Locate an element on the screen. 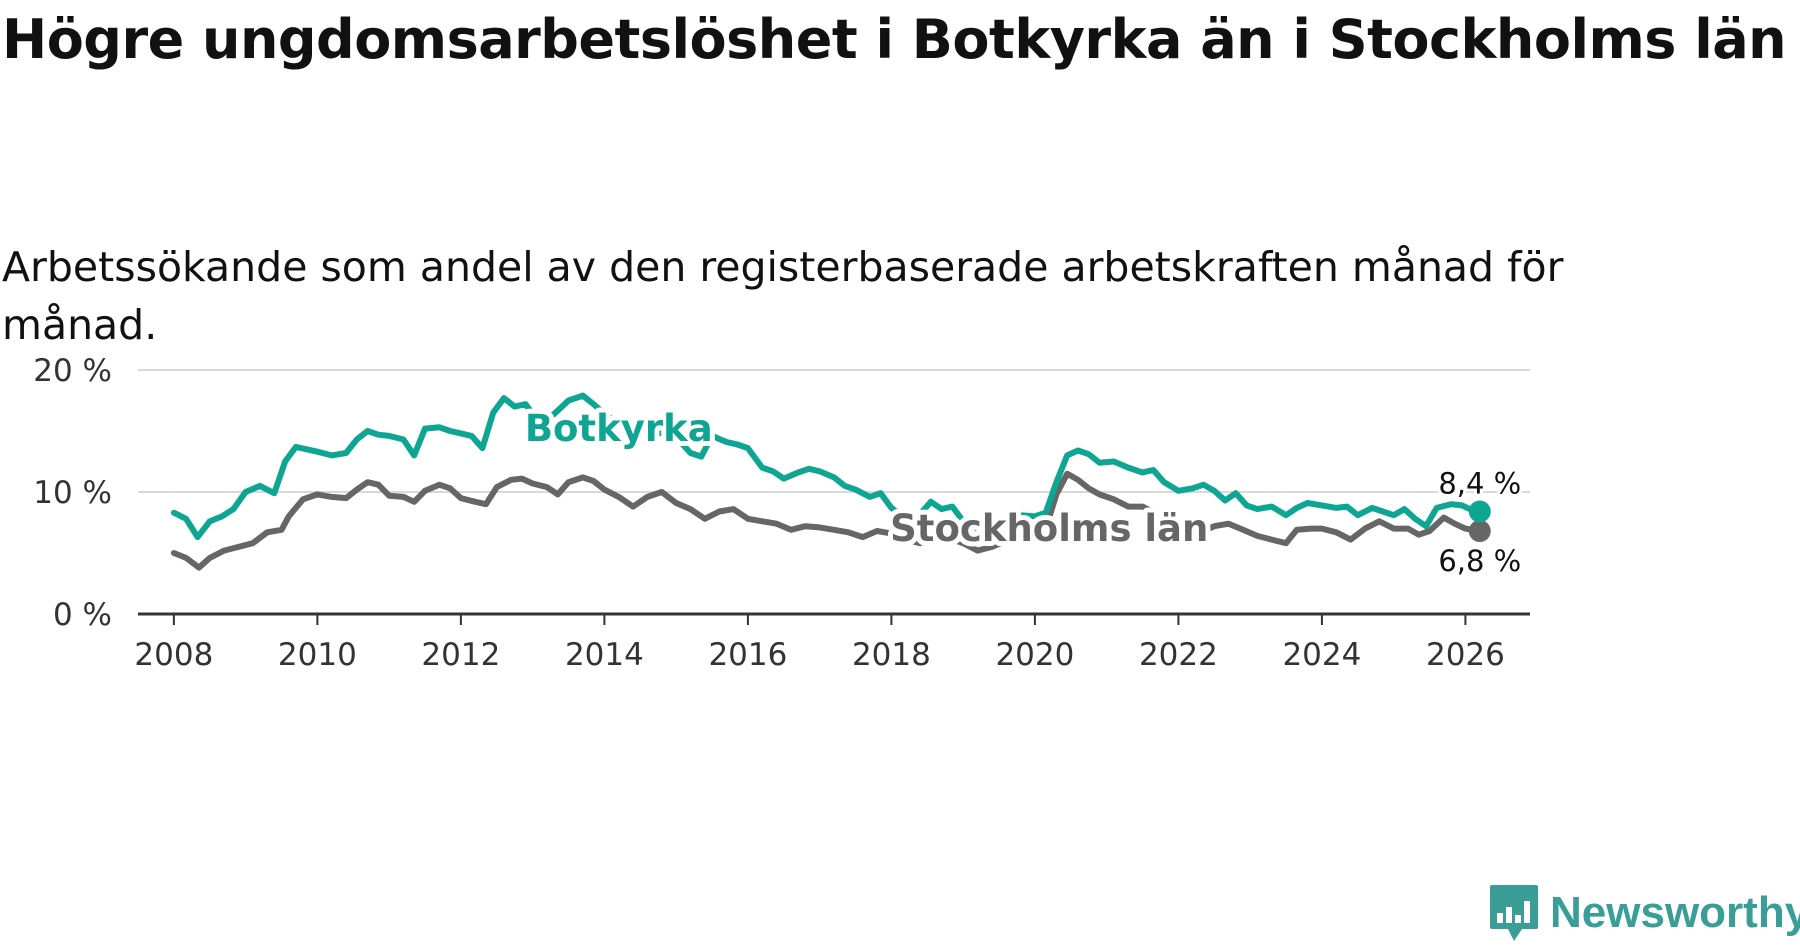 This screenshot has width=1800, height=948. x-tick-label: 2026 is located at coordinates (1465, 655).